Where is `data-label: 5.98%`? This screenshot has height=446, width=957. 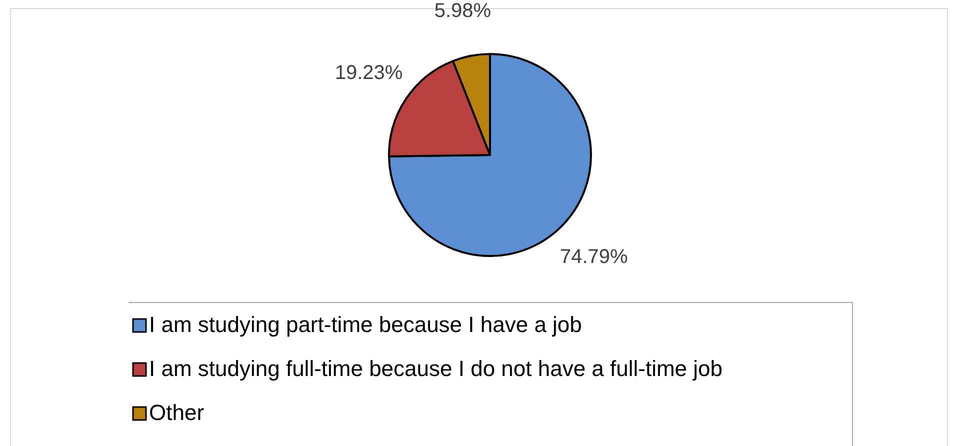
data-label: 5.98% is located at coordinates (463, 11).